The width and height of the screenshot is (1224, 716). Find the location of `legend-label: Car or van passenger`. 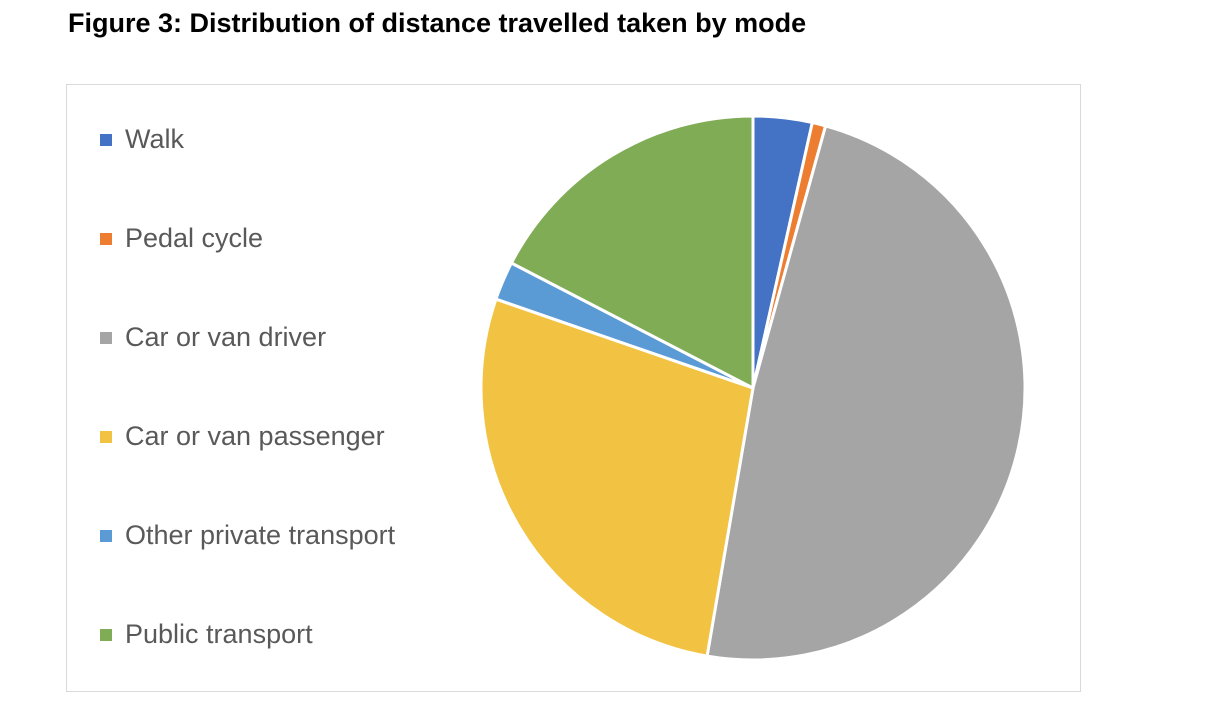

legend-label: Car or van passenger is located at coordinates (255, 436).